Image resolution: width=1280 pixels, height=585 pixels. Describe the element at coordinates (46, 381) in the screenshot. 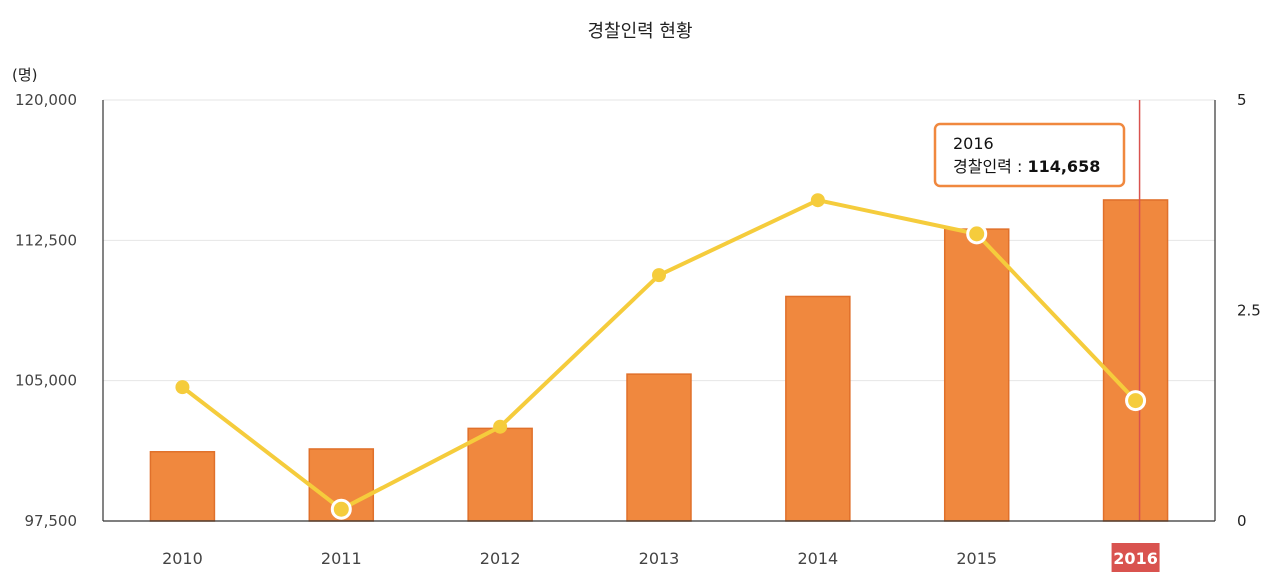

I see `left-axis-tick-label: 105,000` at that location.